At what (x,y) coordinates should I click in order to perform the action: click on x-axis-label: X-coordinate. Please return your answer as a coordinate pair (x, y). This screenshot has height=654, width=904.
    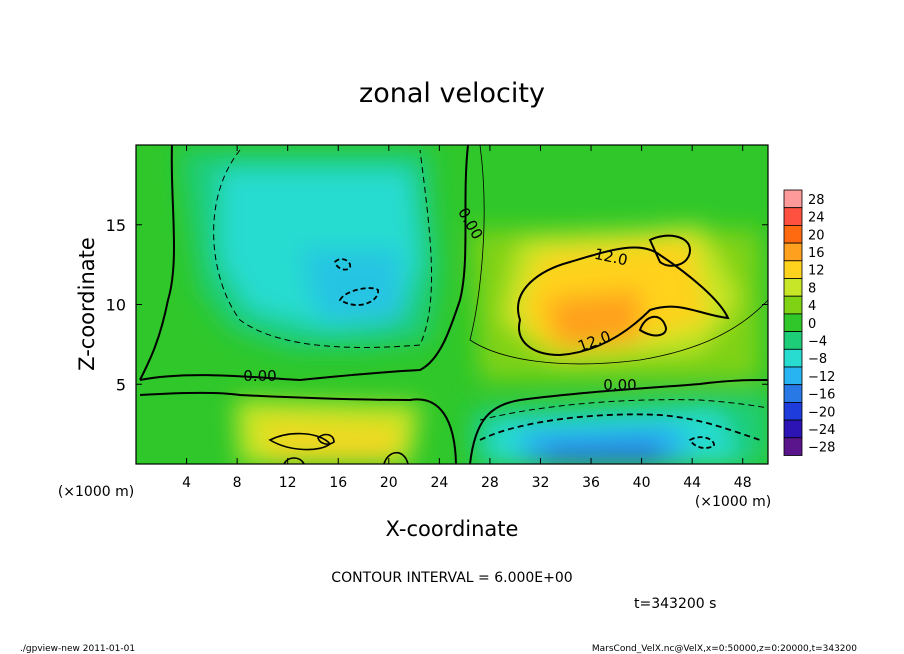
    Looking at the image, I should click on (452, 529).